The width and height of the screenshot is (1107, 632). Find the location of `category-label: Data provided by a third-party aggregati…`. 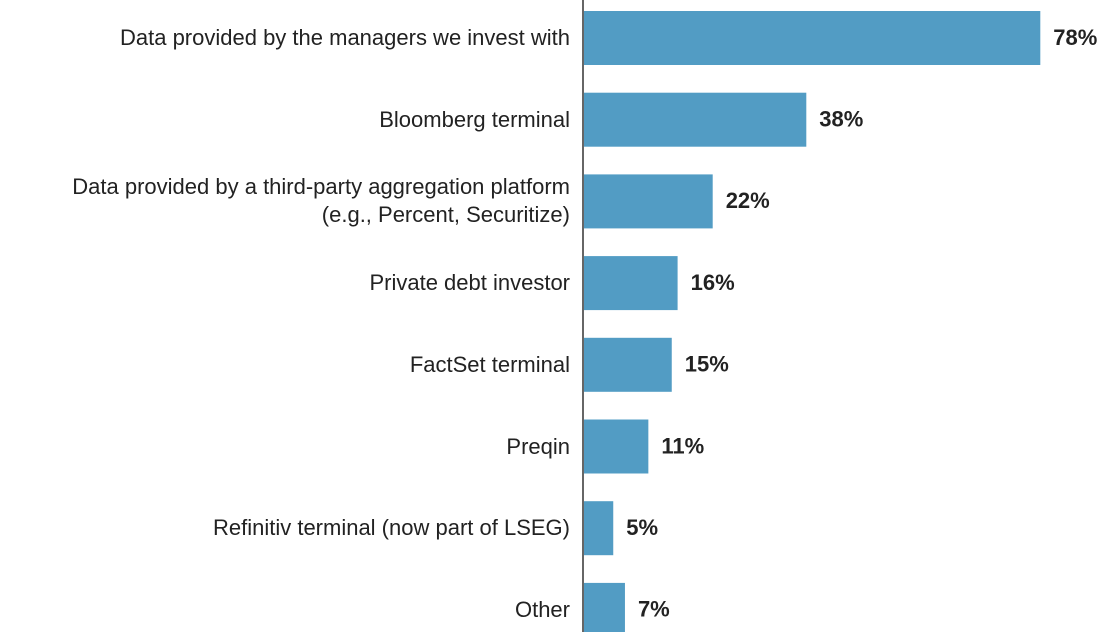

category-label: Data provided by a third-party aggregati… is located at coordinates (321, 201).